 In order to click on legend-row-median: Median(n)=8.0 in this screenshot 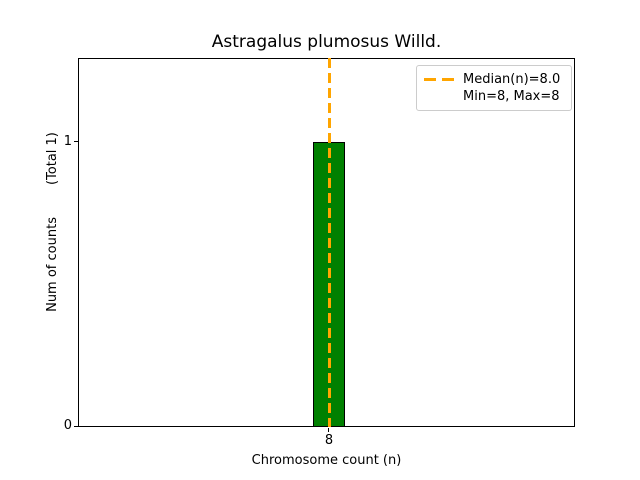, I will do `click(493, 79)`.